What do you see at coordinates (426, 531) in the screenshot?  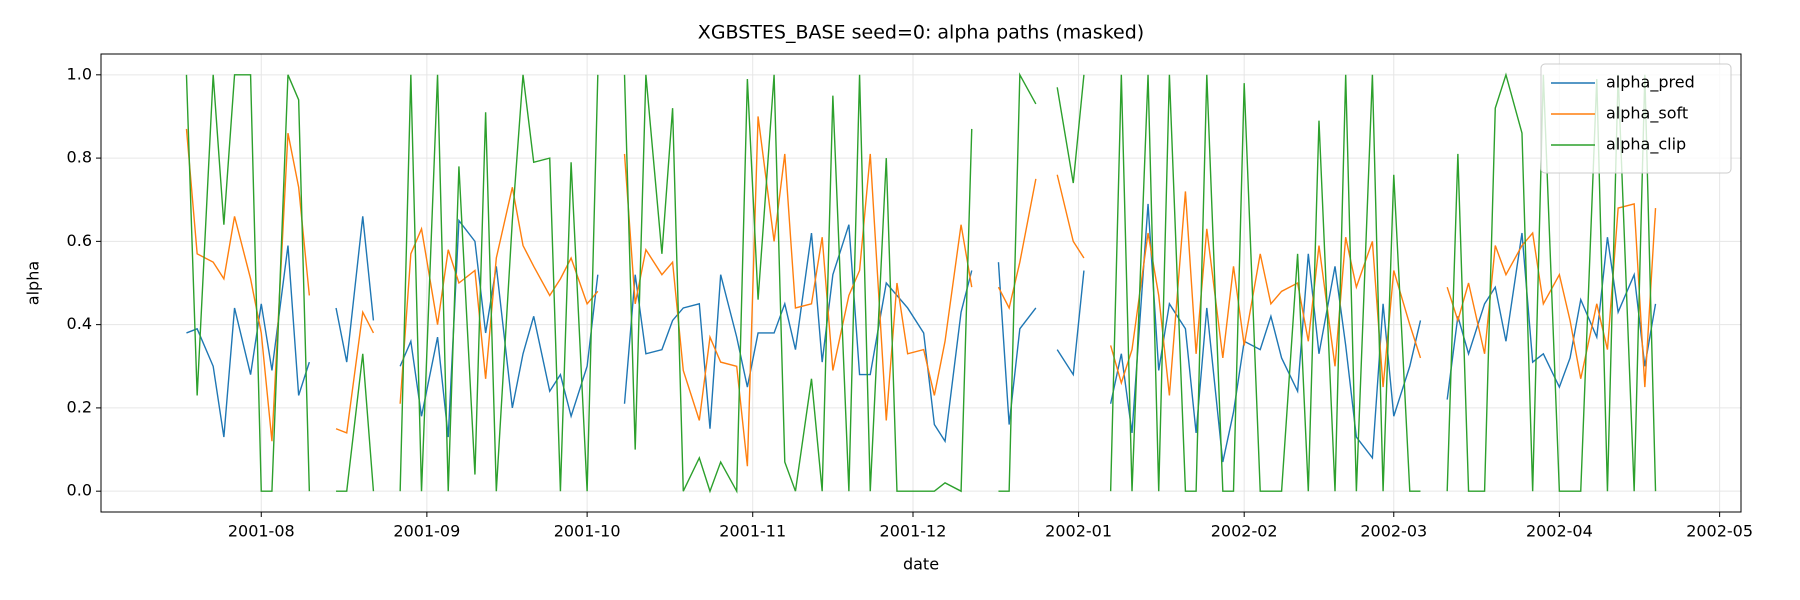 I see `x-tick-label: 2001-09` at bounding box center [426, 531].